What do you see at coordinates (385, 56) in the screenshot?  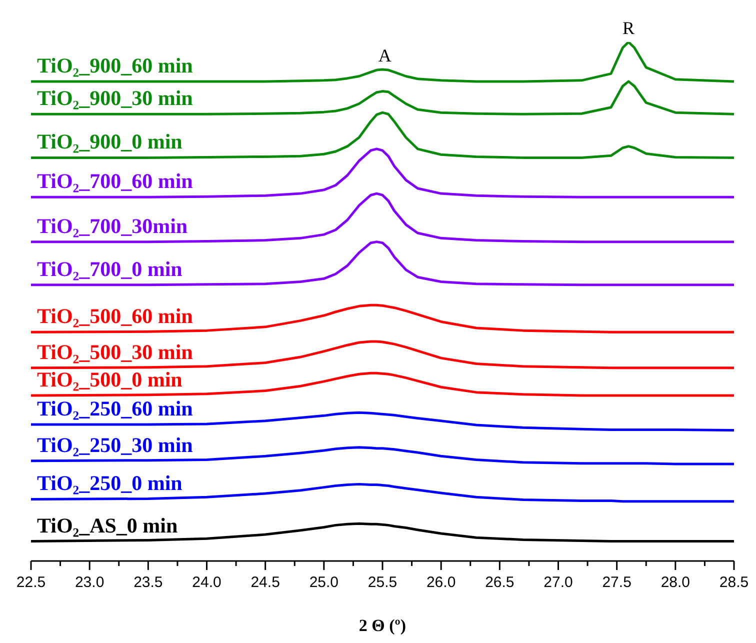 I see `annotation: A` at bounding box center [385, 56].